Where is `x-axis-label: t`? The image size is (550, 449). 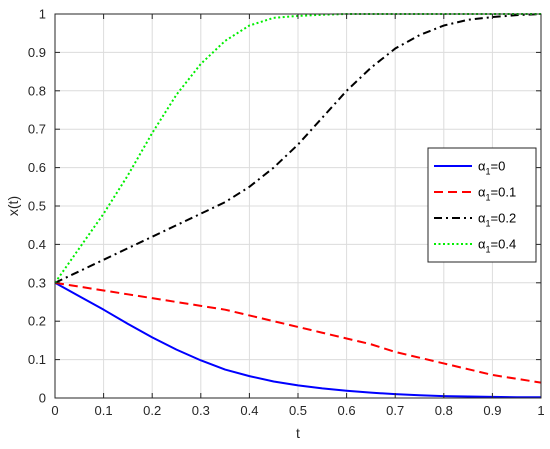 x-axis-label: t is located at coordinates (298, 433).